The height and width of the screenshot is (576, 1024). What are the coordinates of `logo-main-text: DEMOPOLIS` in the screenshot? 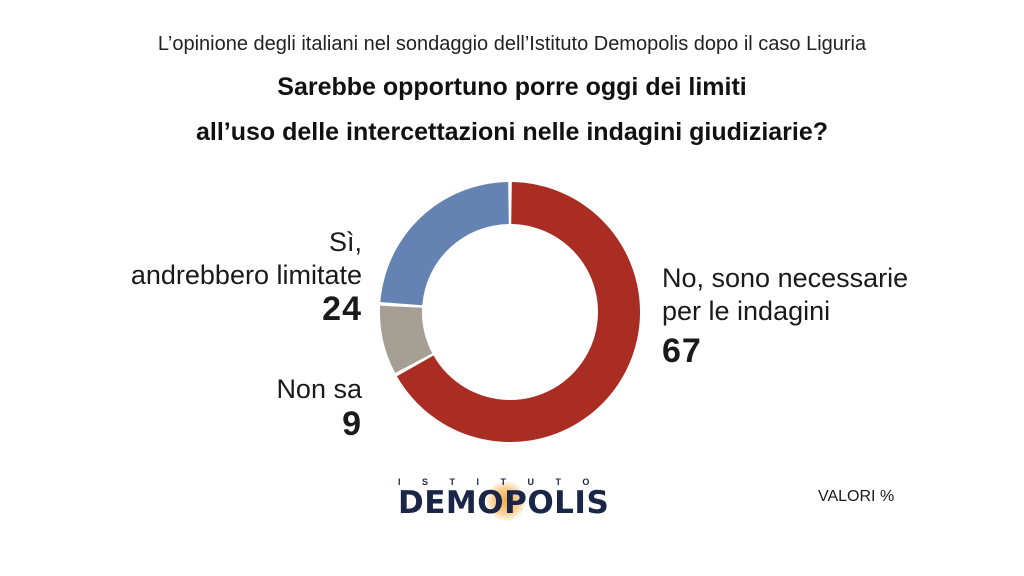 It's located at (504, 503).